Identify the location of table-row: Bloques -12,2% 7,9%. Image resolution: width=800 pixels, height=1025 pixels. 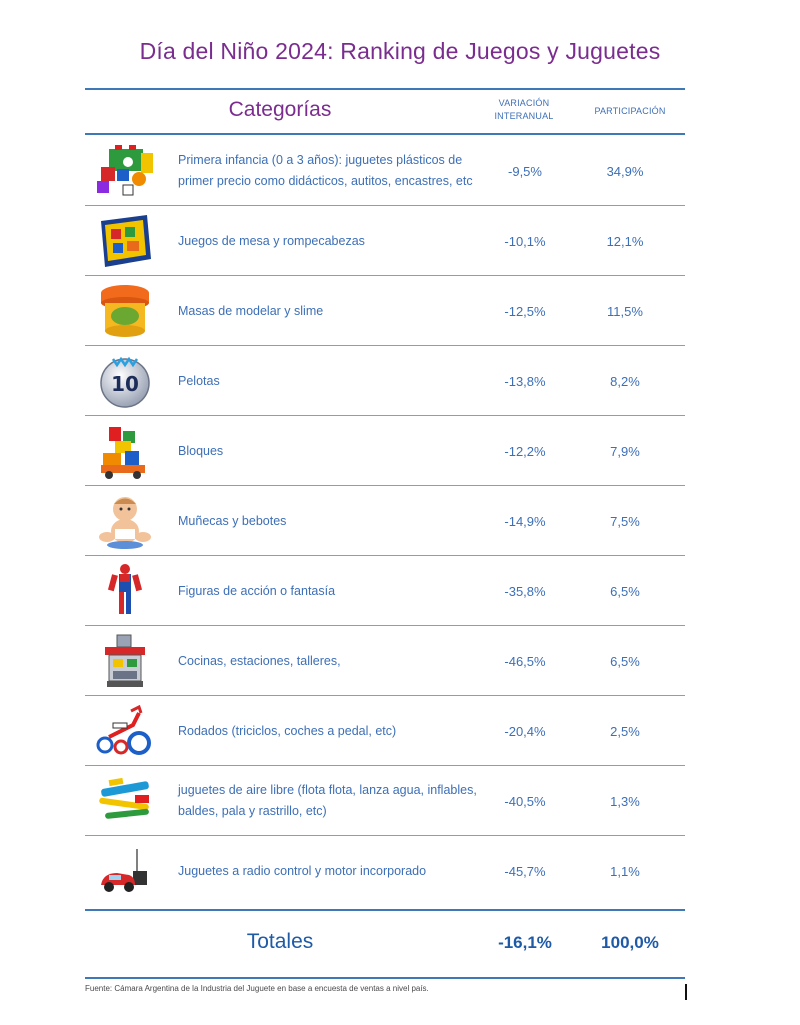
(385, 451).